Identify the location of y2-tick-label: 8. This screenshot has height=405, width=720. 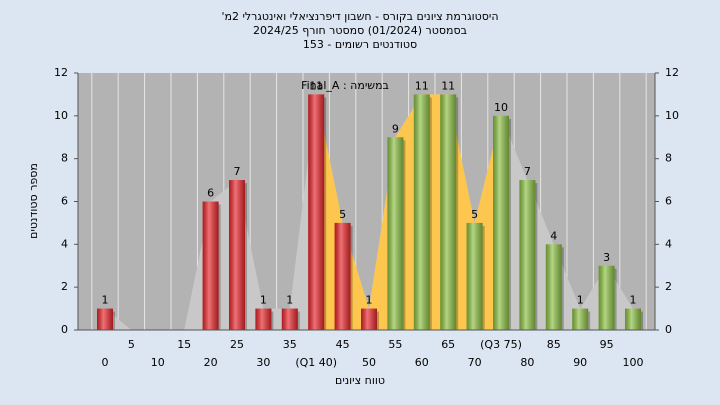
(668, 158).